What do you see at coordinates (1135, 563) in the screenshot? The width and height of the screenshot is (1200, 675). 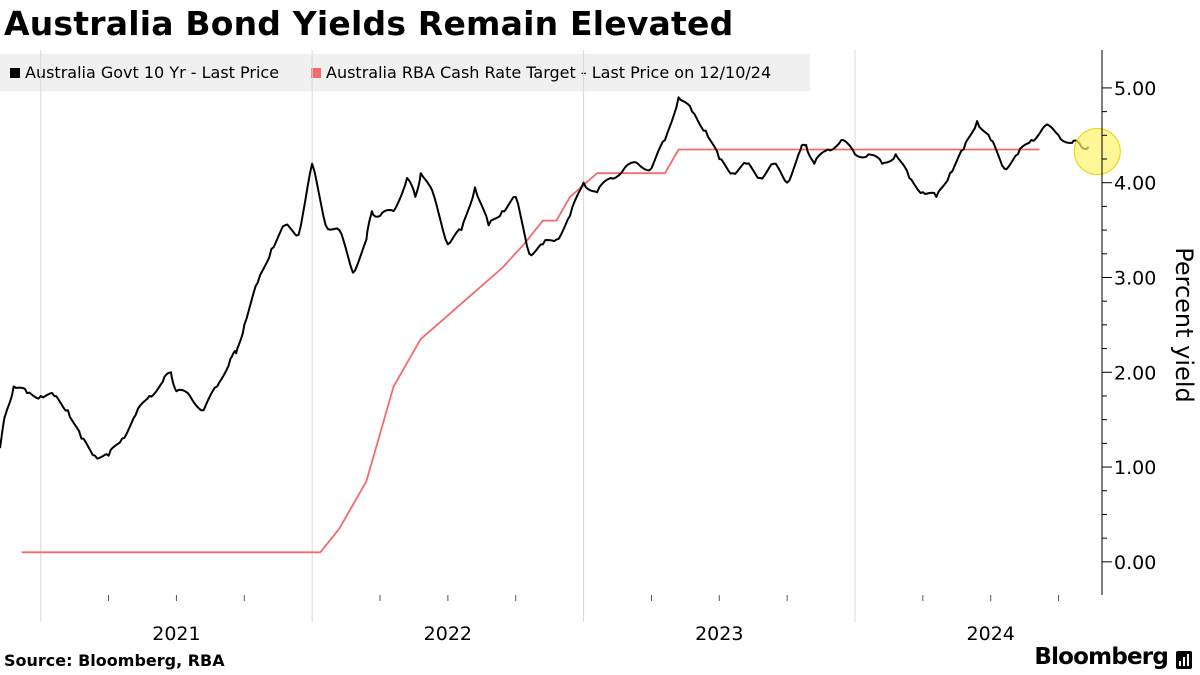 I see `y-tick-label: 0.00` at bounding box center [1135, 563].